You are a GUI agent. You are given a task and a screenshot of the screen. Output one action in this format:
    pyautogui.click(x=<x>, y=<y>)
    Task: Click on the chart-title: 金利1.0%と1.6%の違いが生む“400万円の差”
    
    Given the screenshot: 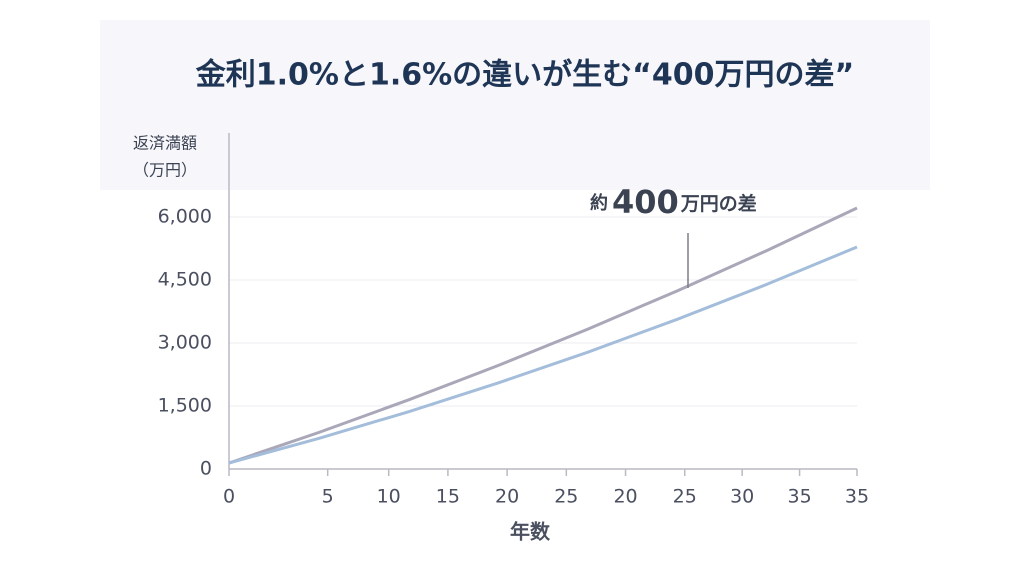 What is the action you would take?
    pyautogui.click(x=524, y=75)
    